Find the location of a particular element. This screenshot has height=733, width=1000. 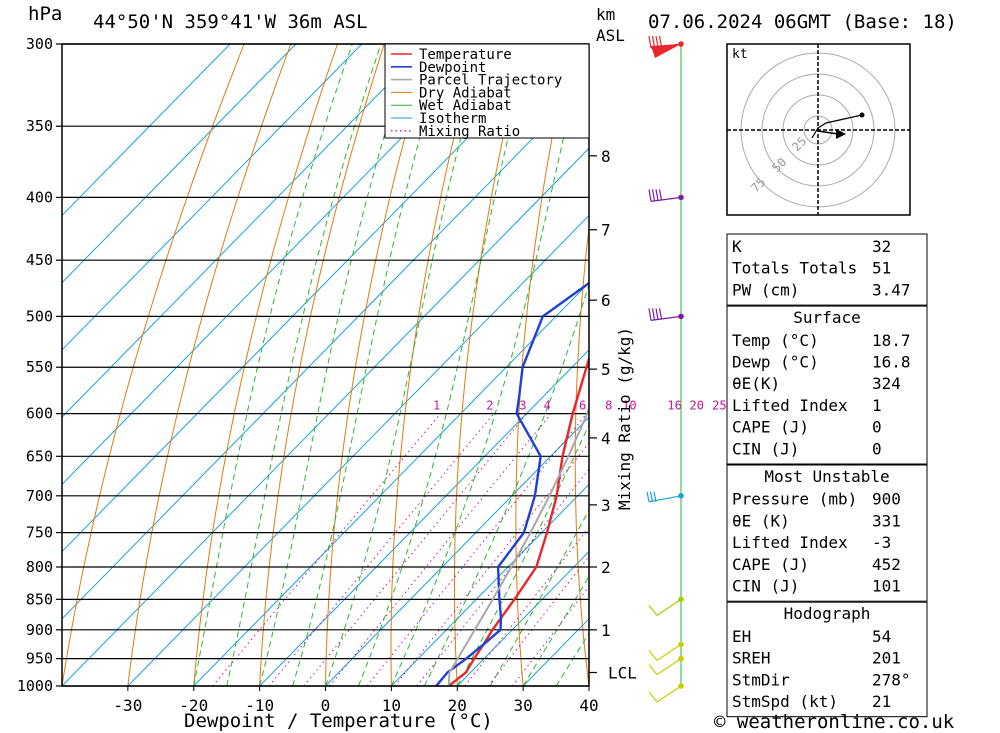

height-label: 7 is located at coordinates (606, 230).